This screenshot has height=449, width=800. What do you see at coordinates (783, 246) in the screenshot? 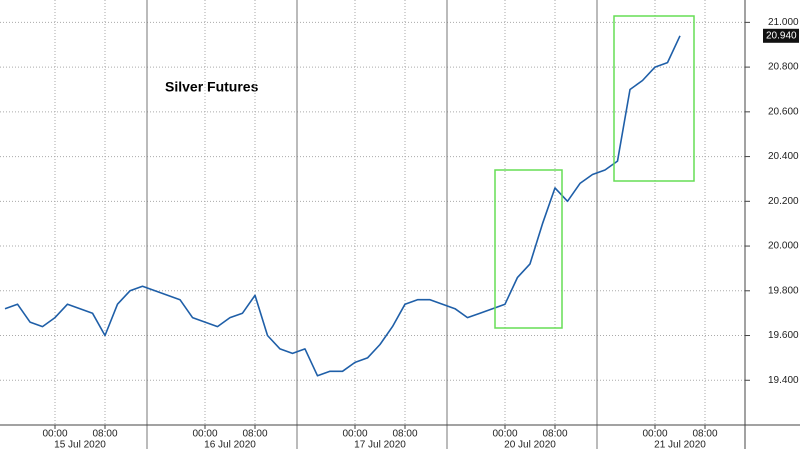
I see `y-tick-label: 20.000` at bounding box center [783, 246].